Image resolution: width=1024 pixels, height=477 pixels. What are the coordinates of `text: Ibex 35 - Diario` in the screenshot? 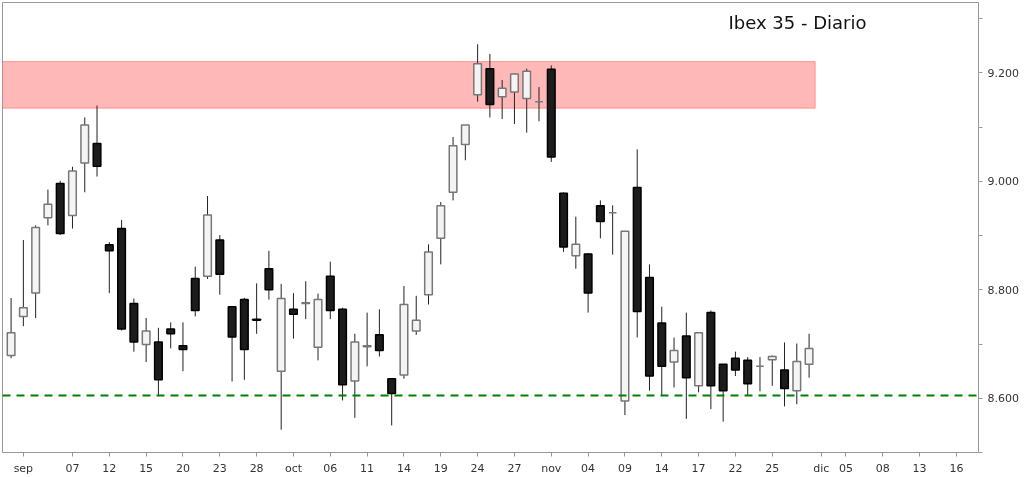 It's located at (797, 22).